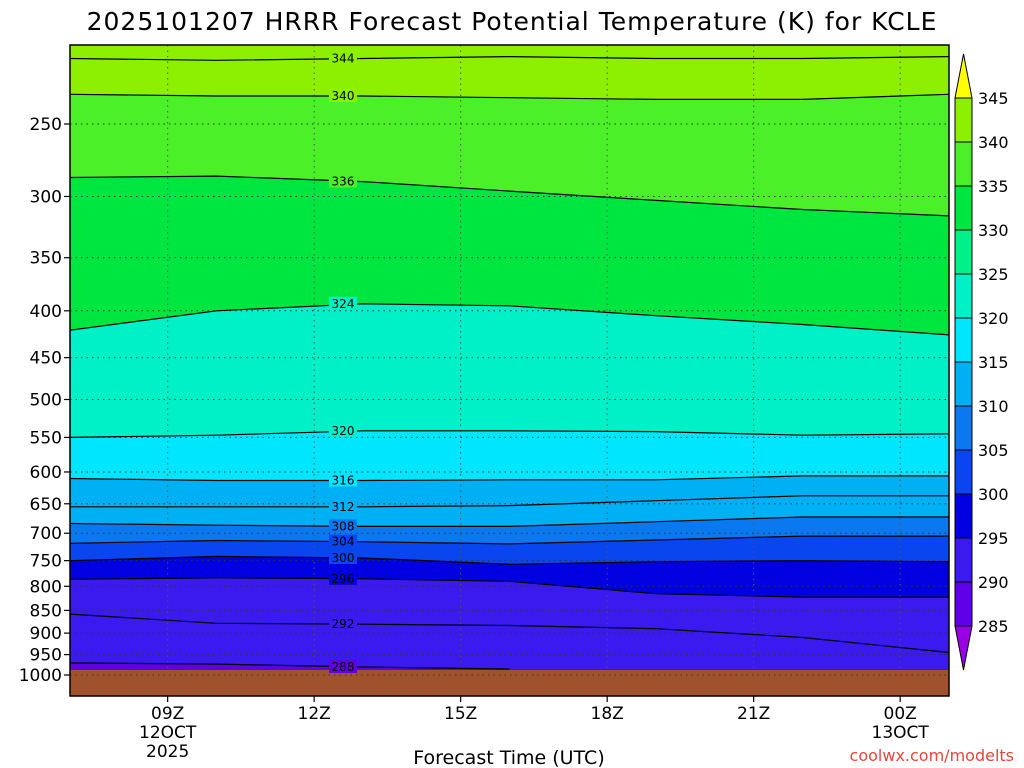  What do you see at coordinates (993, 538) in the screenshot?
I see `colorbar-label-295: 295` at bounding box center [993, 538].